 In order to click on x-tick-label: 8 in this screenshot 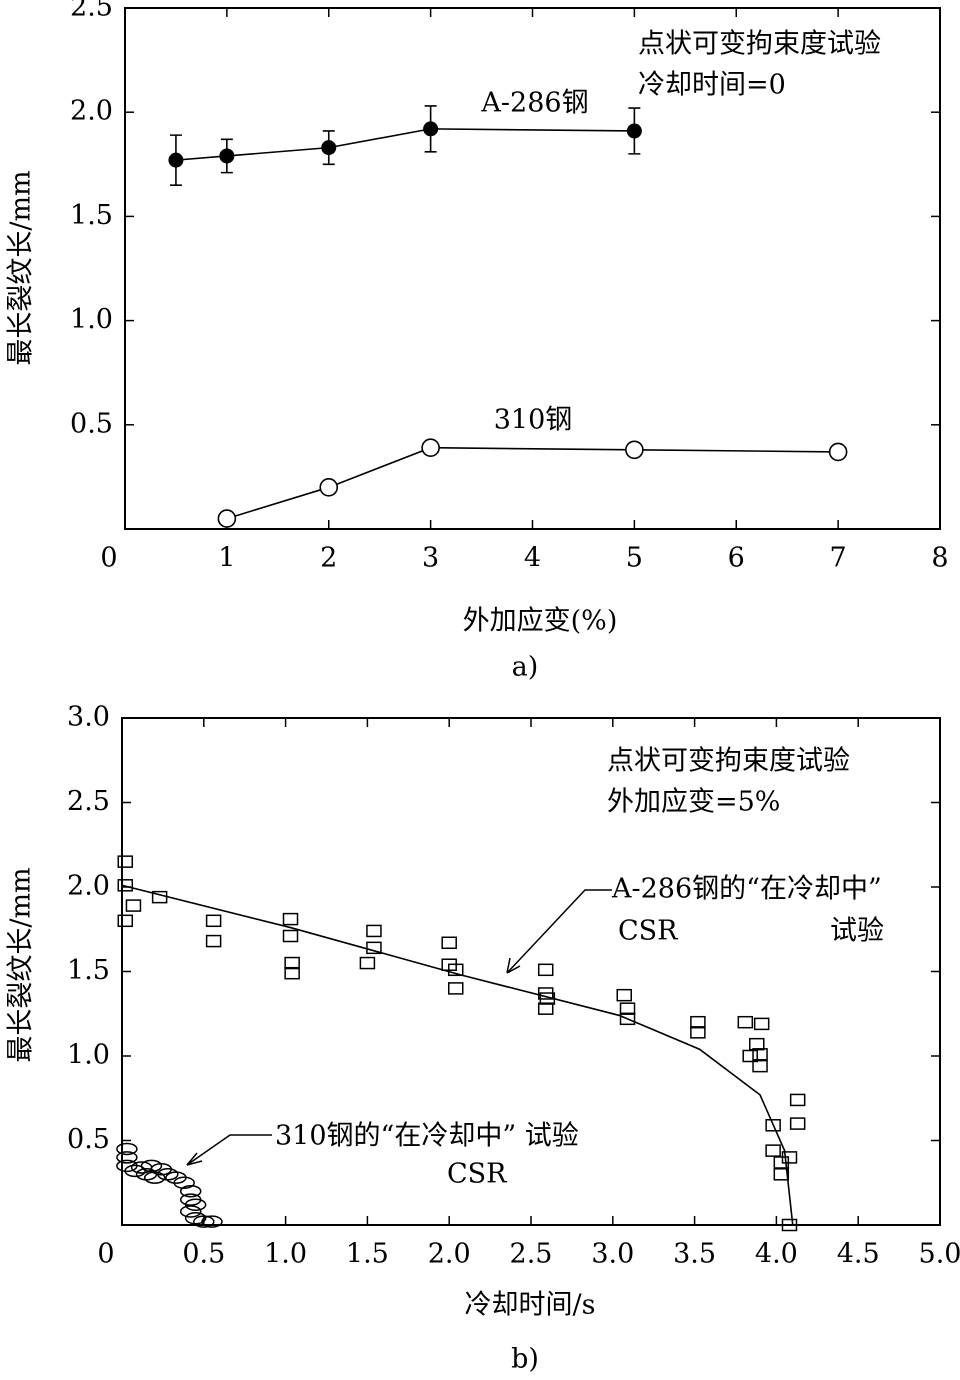, I will do `click(939, 558)`.